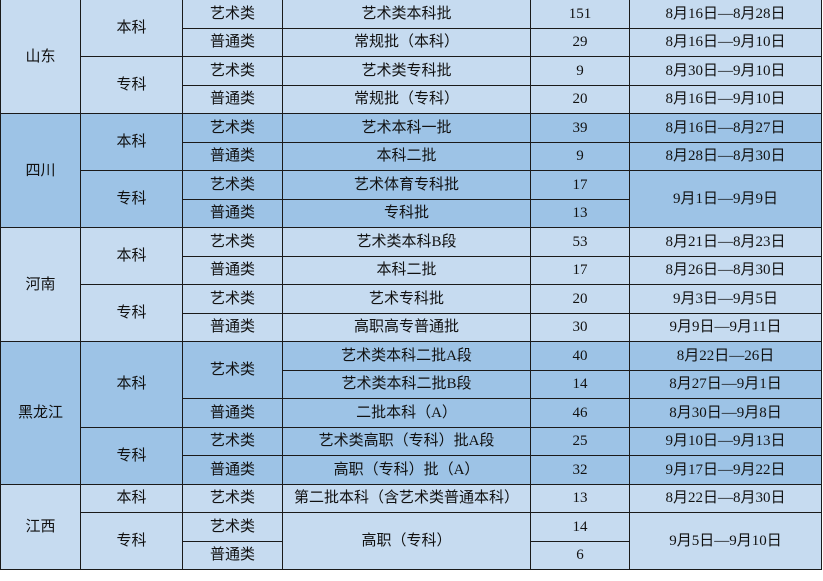 This screenshot has width=823, height=581. I want to click on batch-cell: 艺术专科批, so click(406, 299).